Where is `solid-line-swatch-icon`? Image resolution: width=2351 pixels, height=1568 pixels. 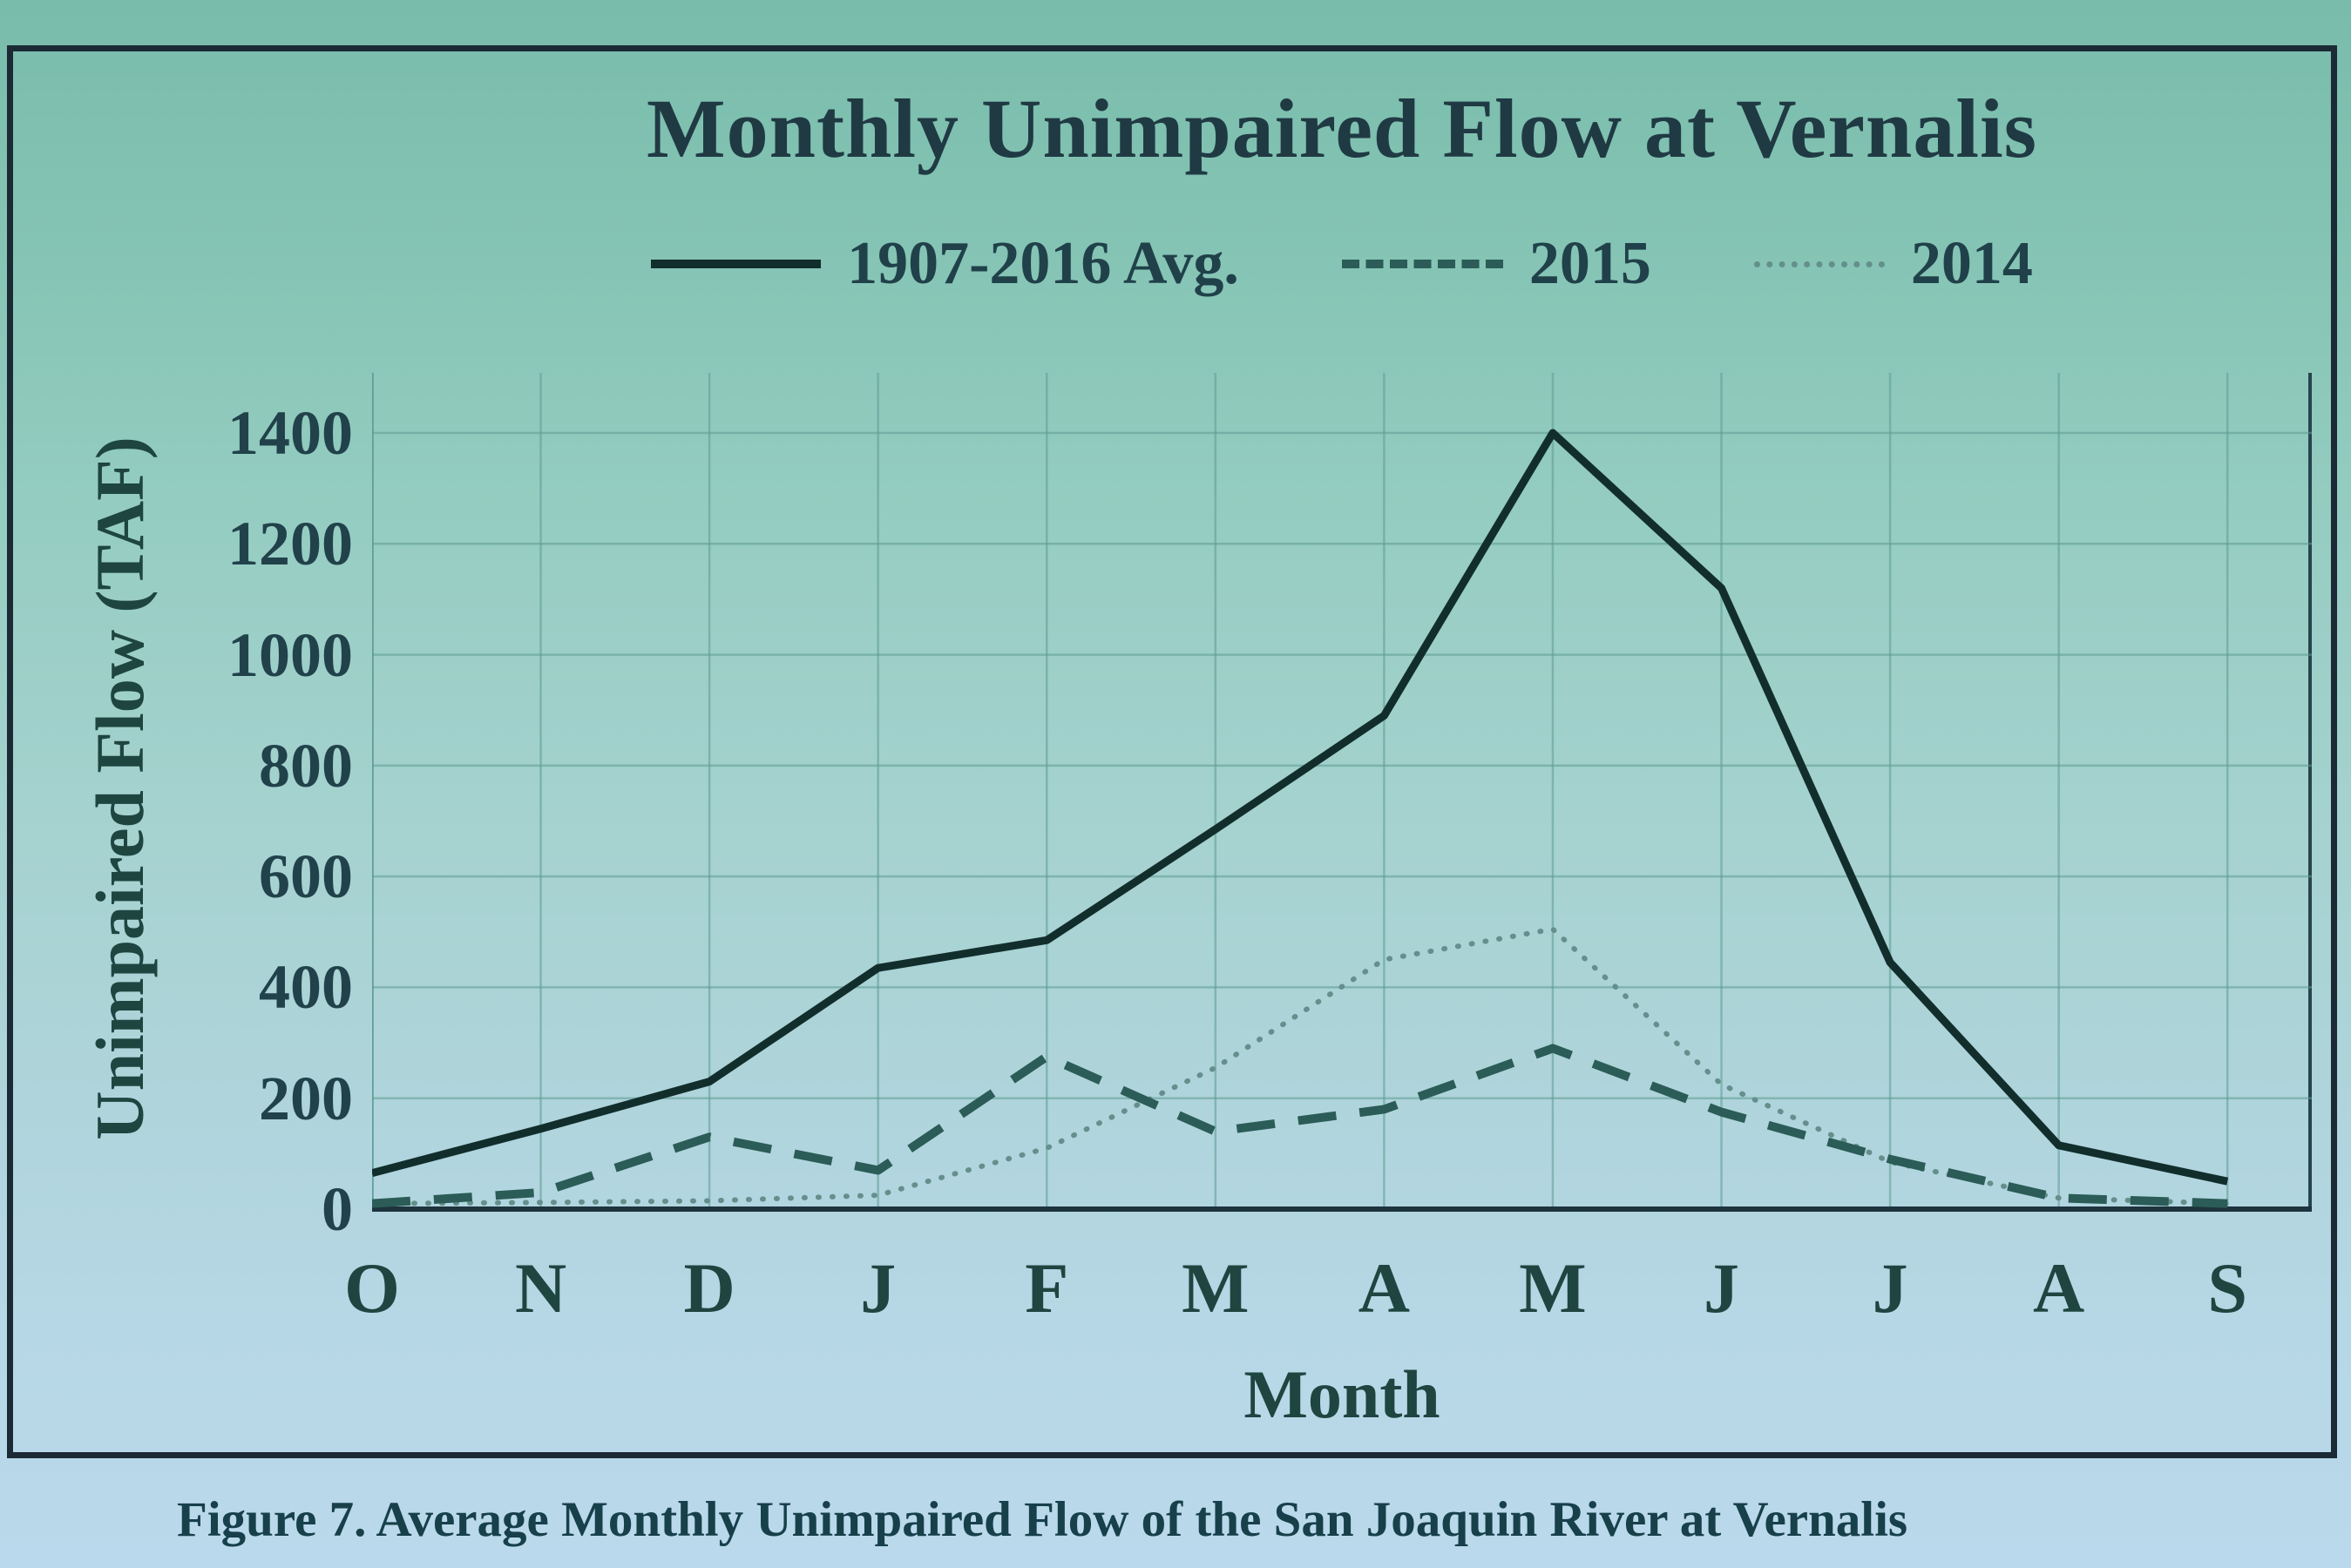
solid-line-swatch-icon is located at coordinates (736, 264).